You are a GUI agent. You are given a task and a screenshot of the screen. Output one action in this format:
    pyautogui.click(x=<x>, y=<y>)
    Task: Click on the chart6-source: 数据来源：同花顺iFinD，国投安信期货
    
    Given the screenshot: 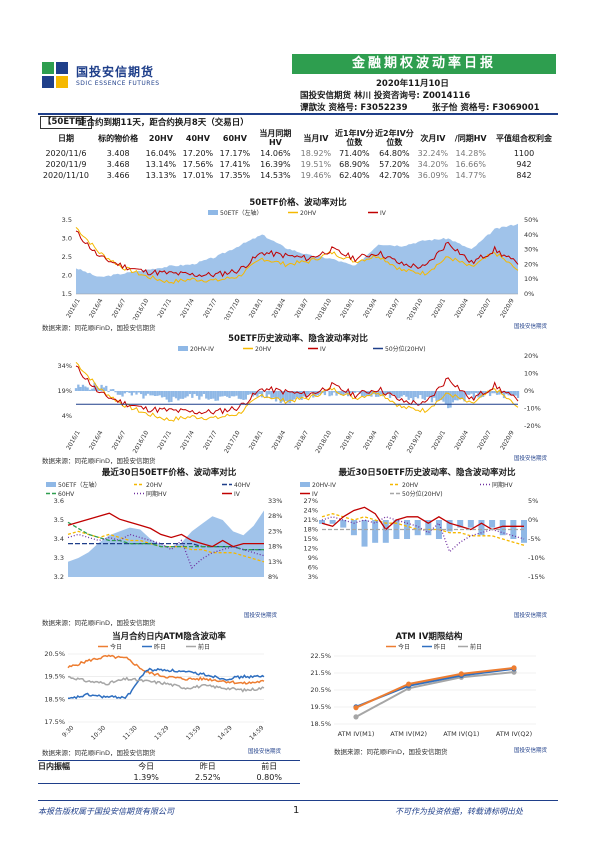 What is the action you would take?
    pyautogui.click(x=391, y=752)
    